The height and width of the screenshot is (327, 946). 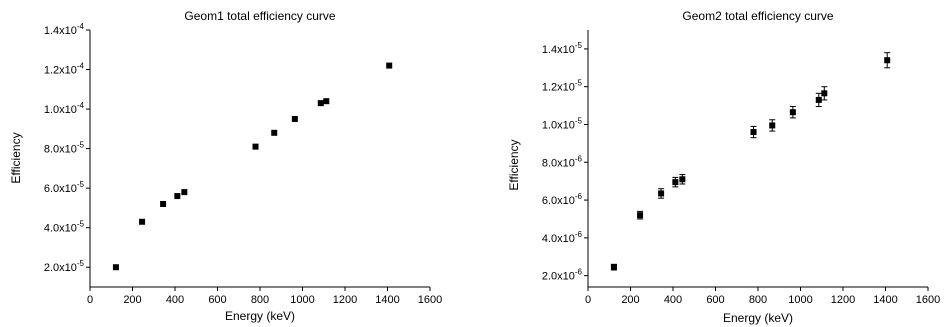 What do you see at coordinates (64, 266) in the screenshot?
I see `y-tick-label: 2.0x10⁻⁵` at bounding box center [64, 266].